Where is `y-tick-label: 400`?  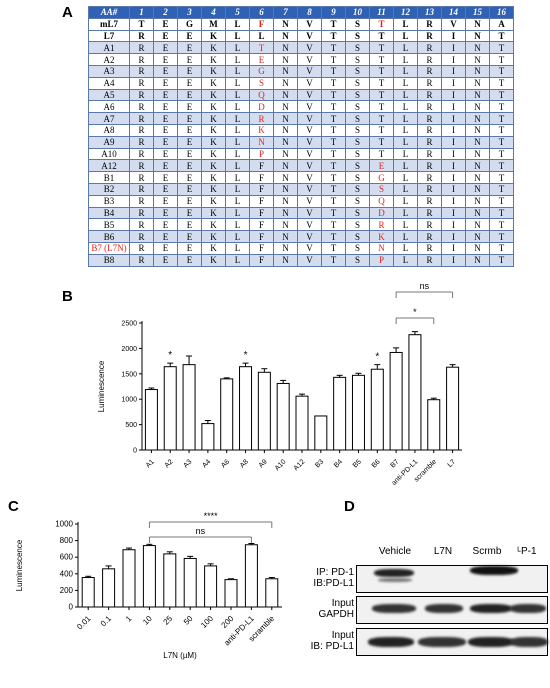 y-tick-label: 400 is located at coordinates (67, 573).